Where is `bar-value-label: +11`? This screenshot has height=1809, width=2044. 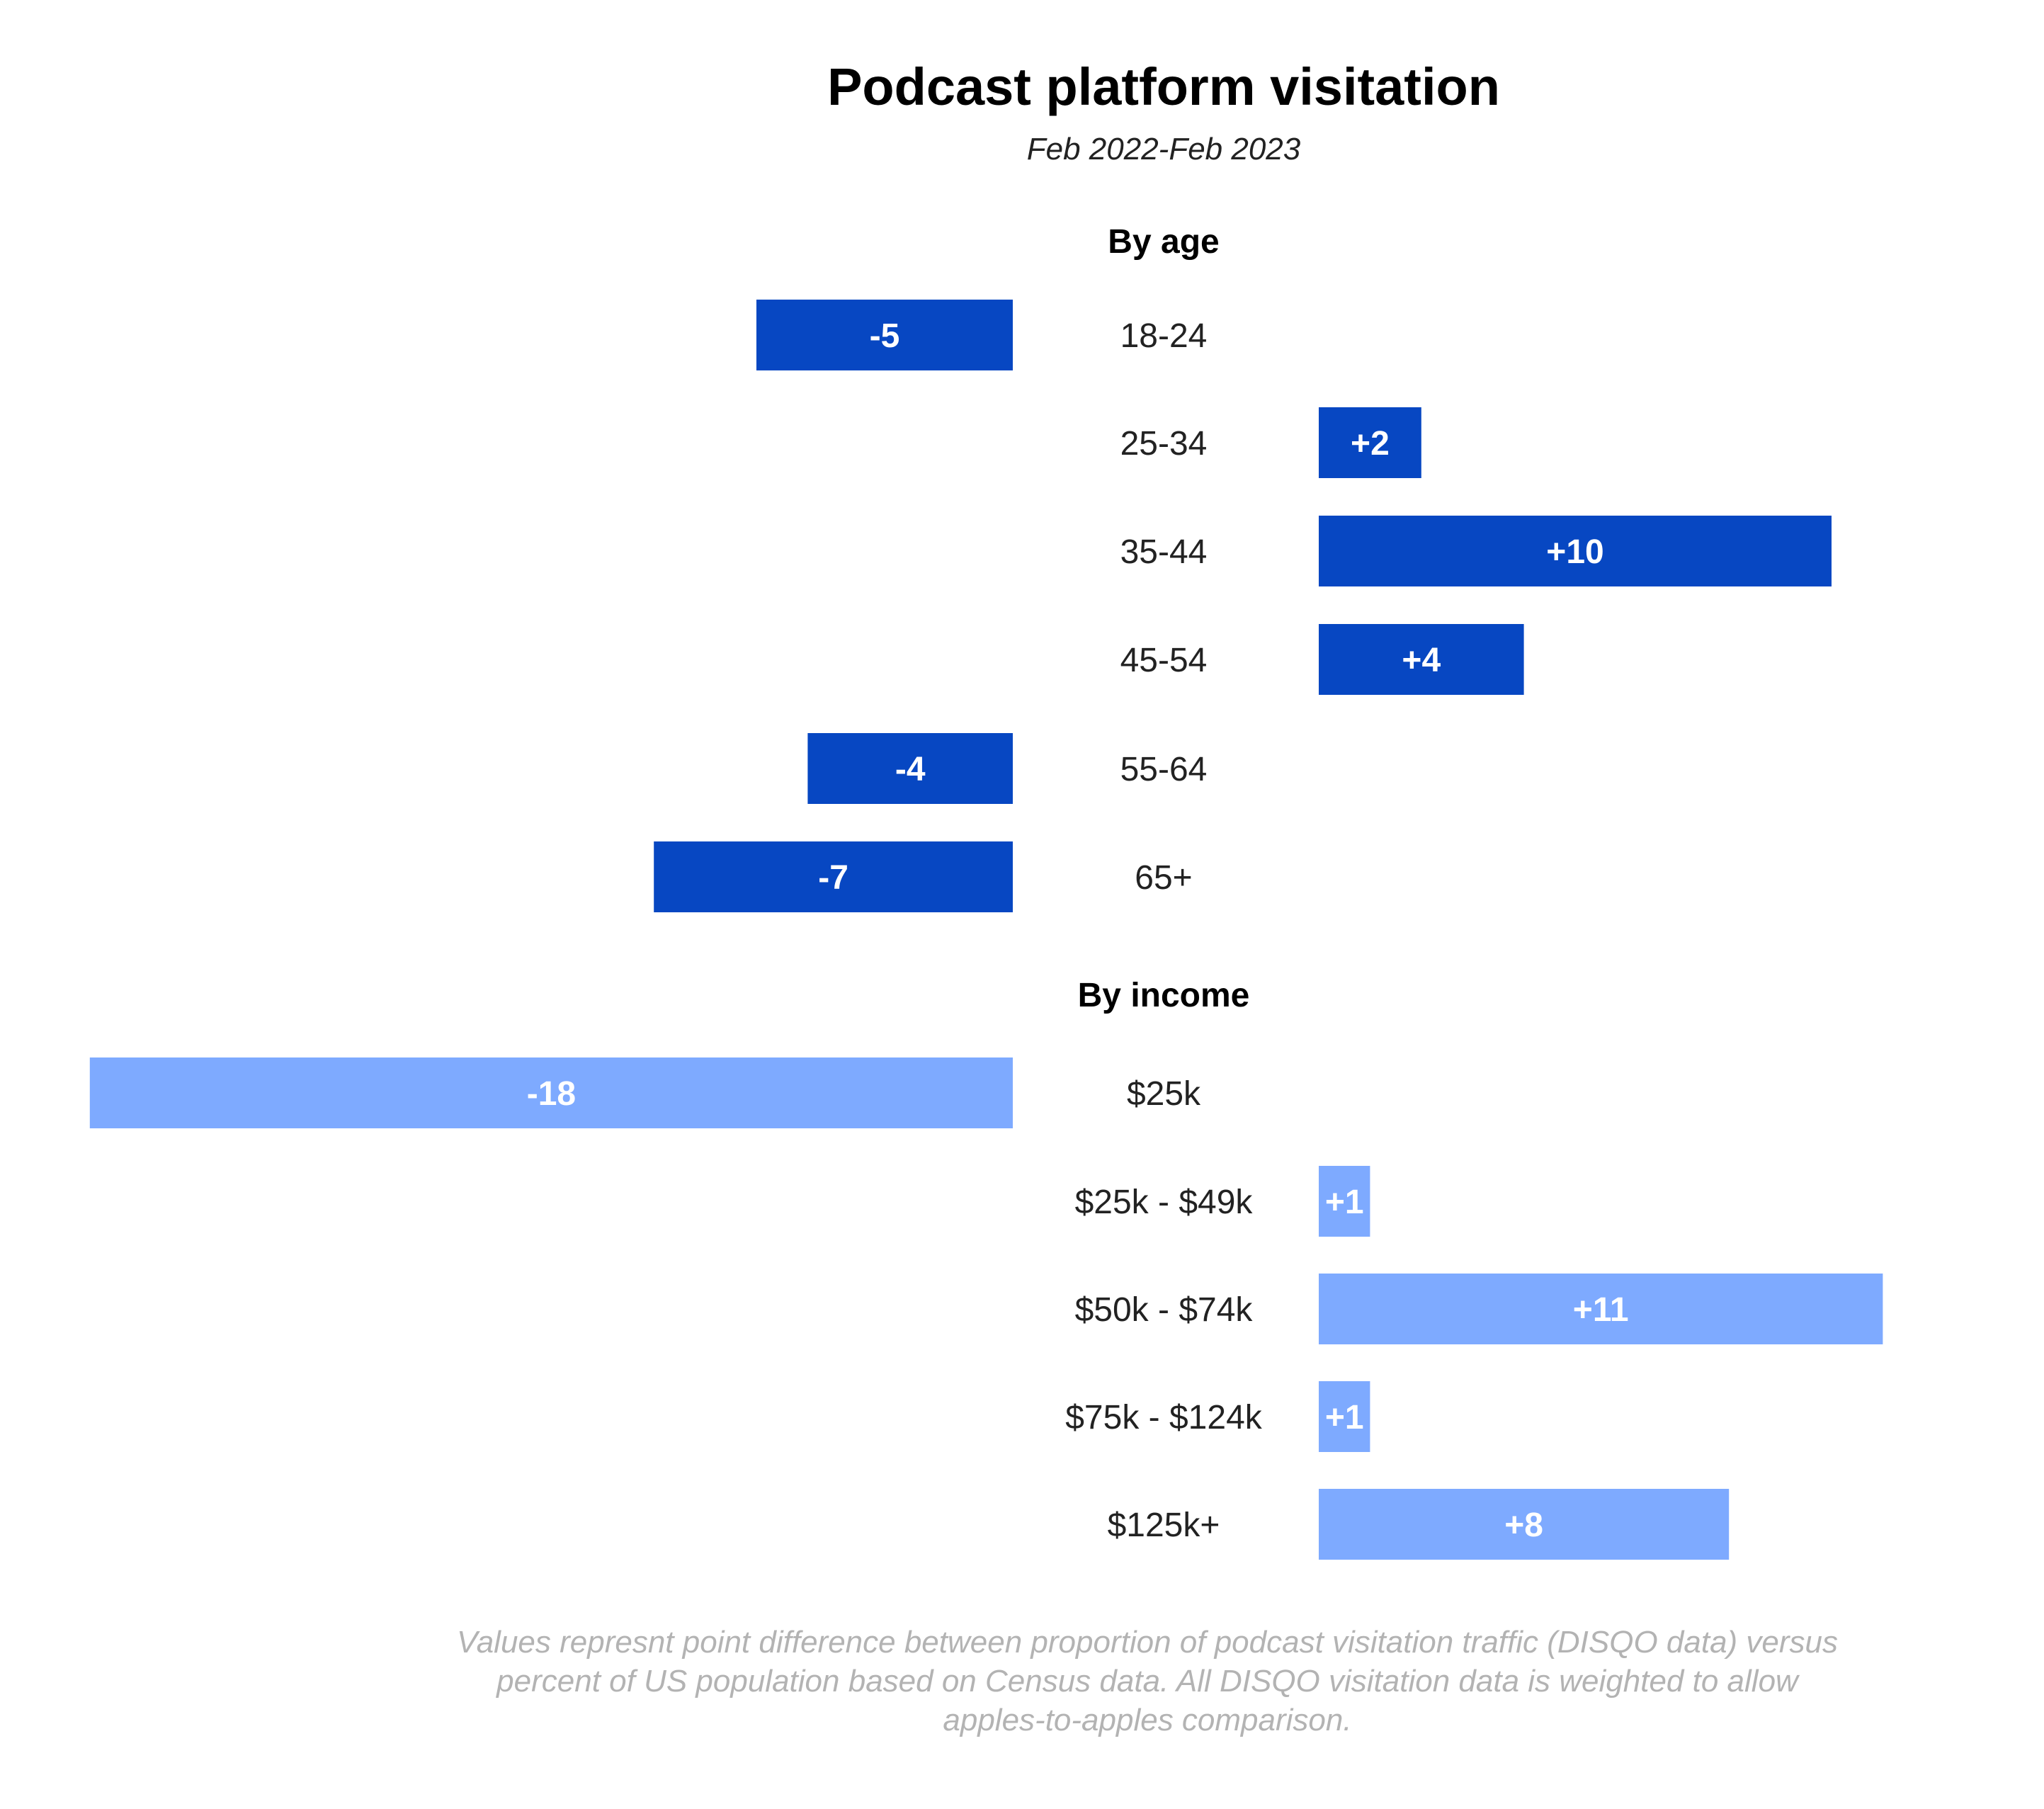
bar-value-label: +11 is located at coordinates (1601, 1310).